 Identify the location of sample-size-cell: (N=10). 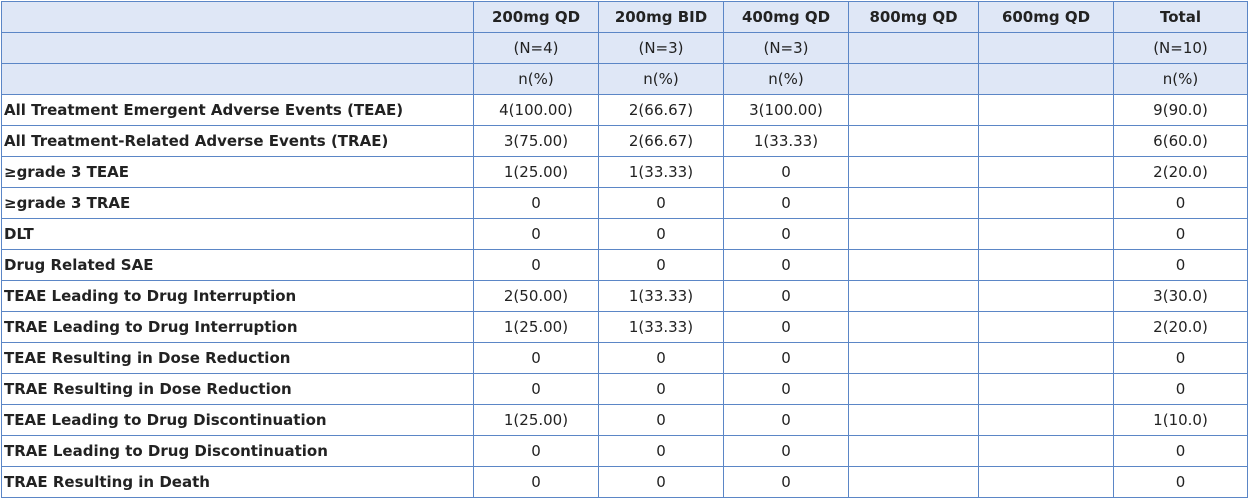
(1180, 48).